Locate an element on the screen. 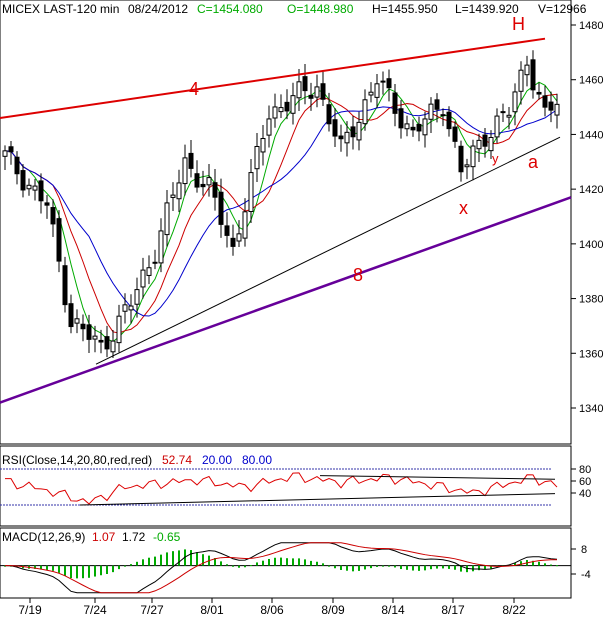 The width and height of the screenshot is (611, 620). macd-pane: 8 -4 is located at coordinates (295, 568).